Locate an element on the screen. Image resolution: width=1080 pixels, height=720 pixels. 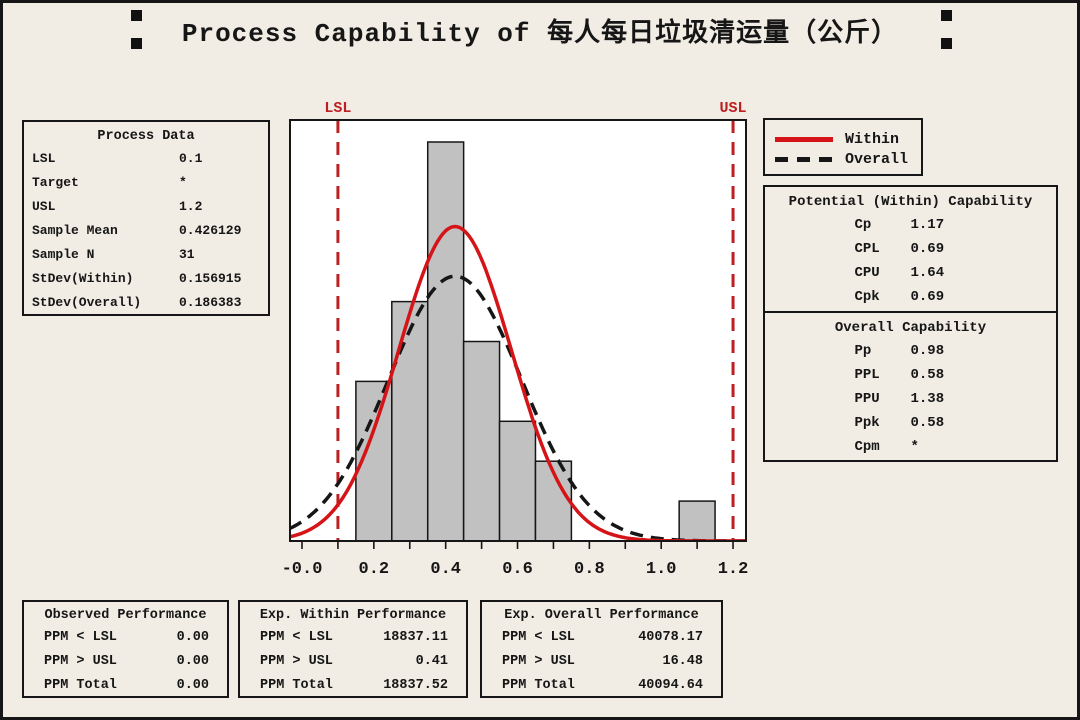
legend-item-overall: Overall is located at coordinates (843, 159).